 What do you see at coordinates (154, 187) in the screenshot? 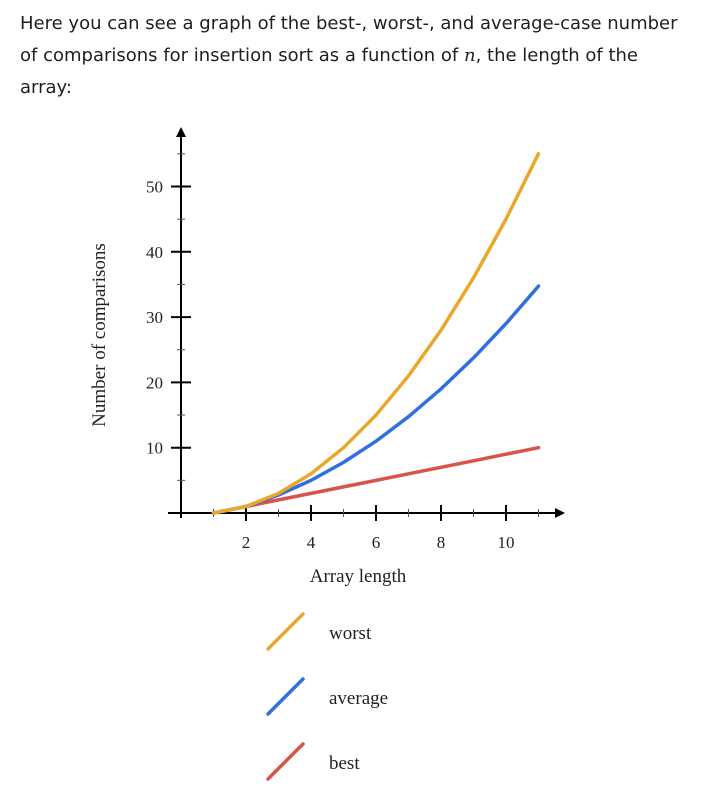
I see `y-tick-label: 50` at bounding box center [154, 187].